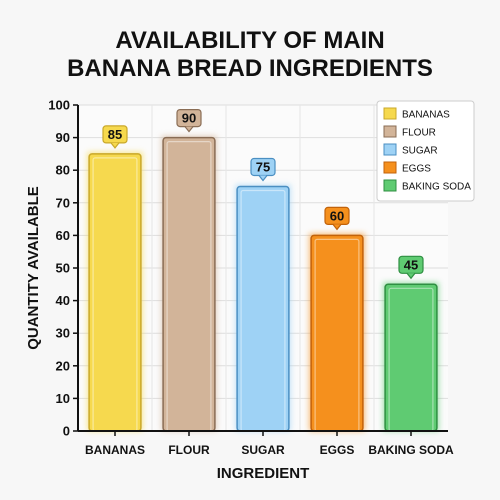  What do you see at coordinates (416, 169) in the screenshot?
I see `legend-label: EGGS` at bounding box center [416, 169].